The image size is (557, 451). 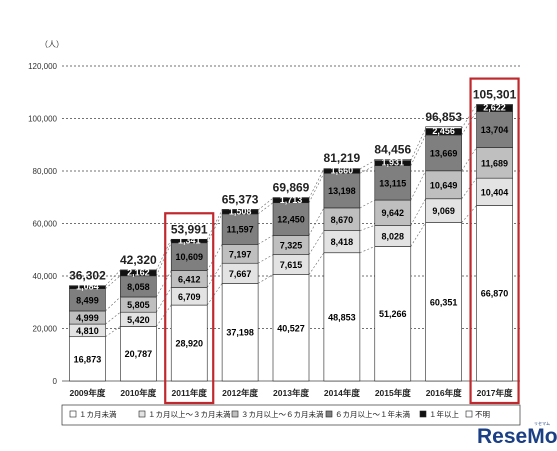 I want to click on segment-value-label: 2,622, so click(x=494, y=108).